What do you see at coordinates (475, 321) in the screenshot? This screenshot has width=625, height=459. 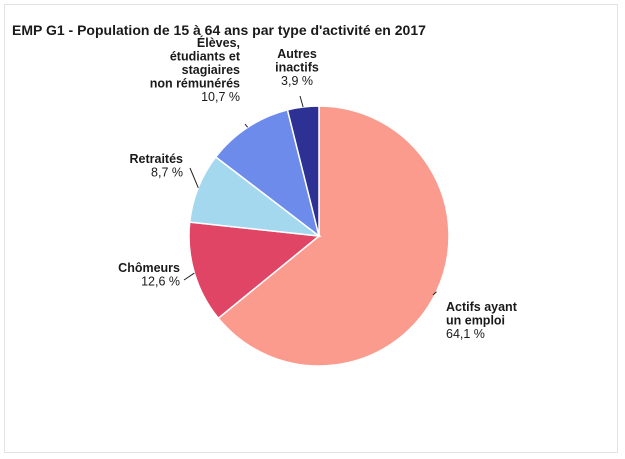 I see `slice-label-line: un emploi` at bounding box center [475, 321].